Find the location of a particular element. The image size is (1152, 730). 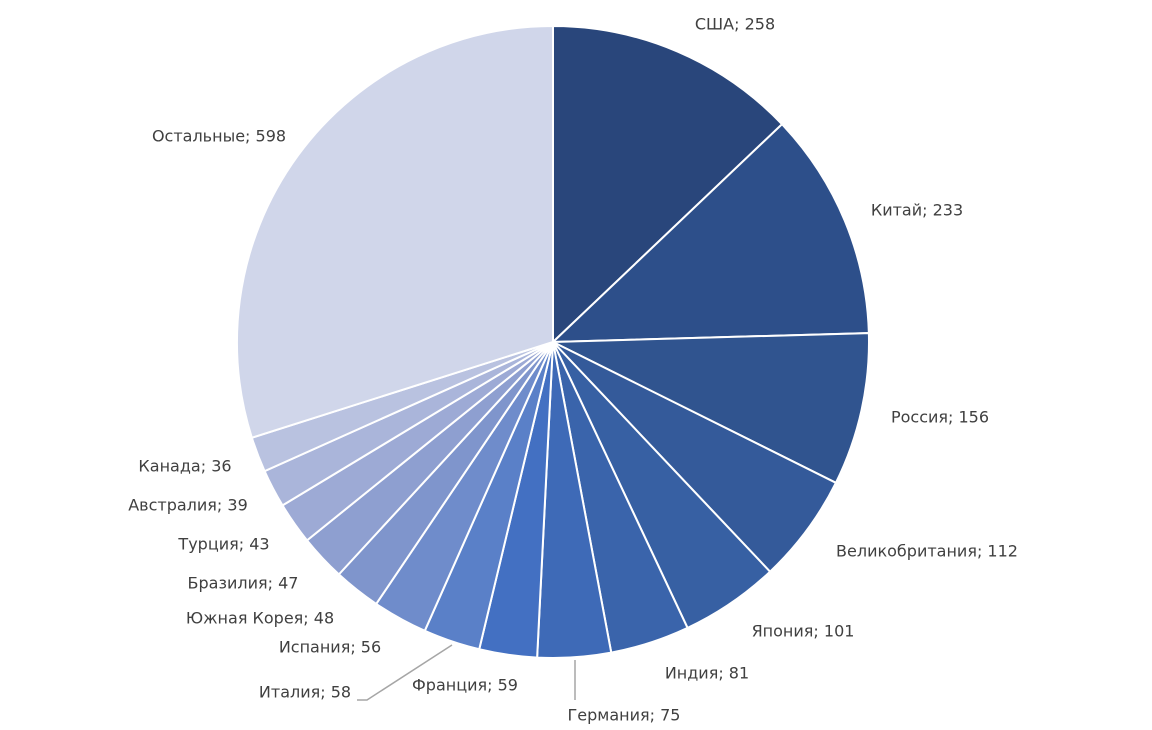

data-label: Россия; 156 is located at coordinates (940, 417).